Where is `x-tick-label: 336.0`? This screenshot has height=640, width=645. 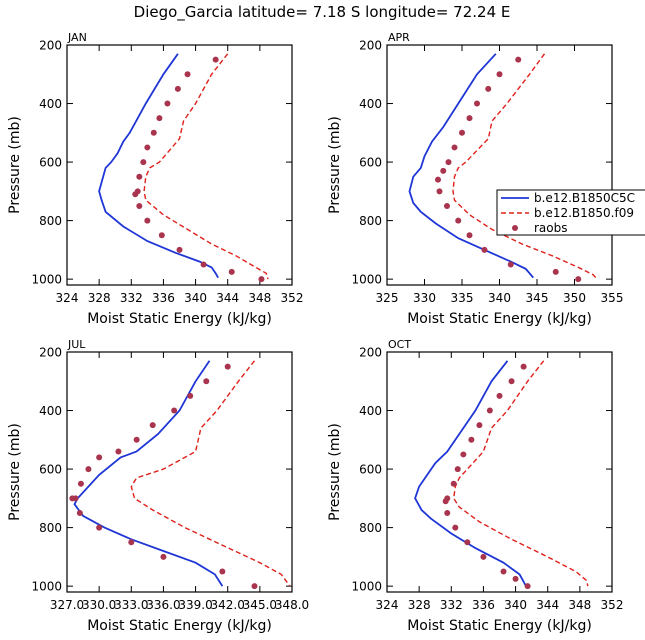
x-tick-label: 336.0 is located at coordinates (163, 605).